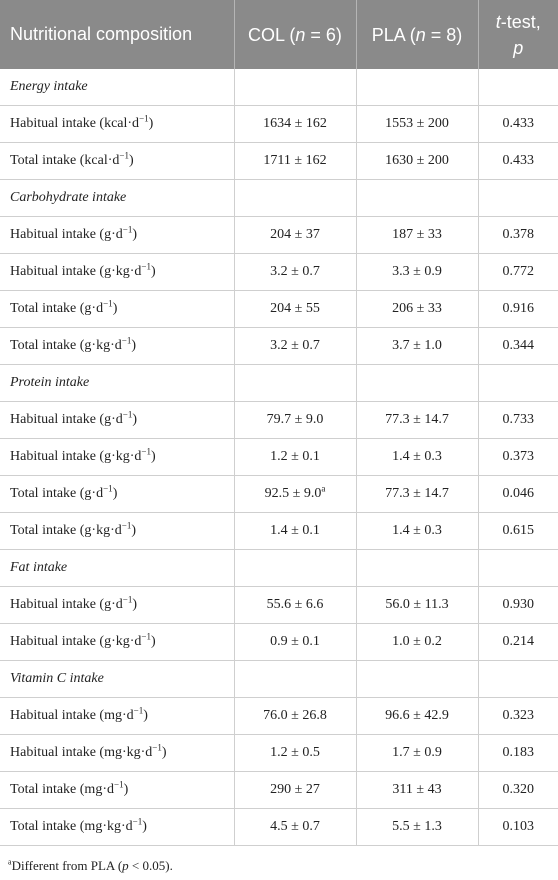 This screenshot has height=880, width=558. Describe the element at coordinates (520, 21) in the screenshot. I see `header-ttest-rest: -test,` at that location.